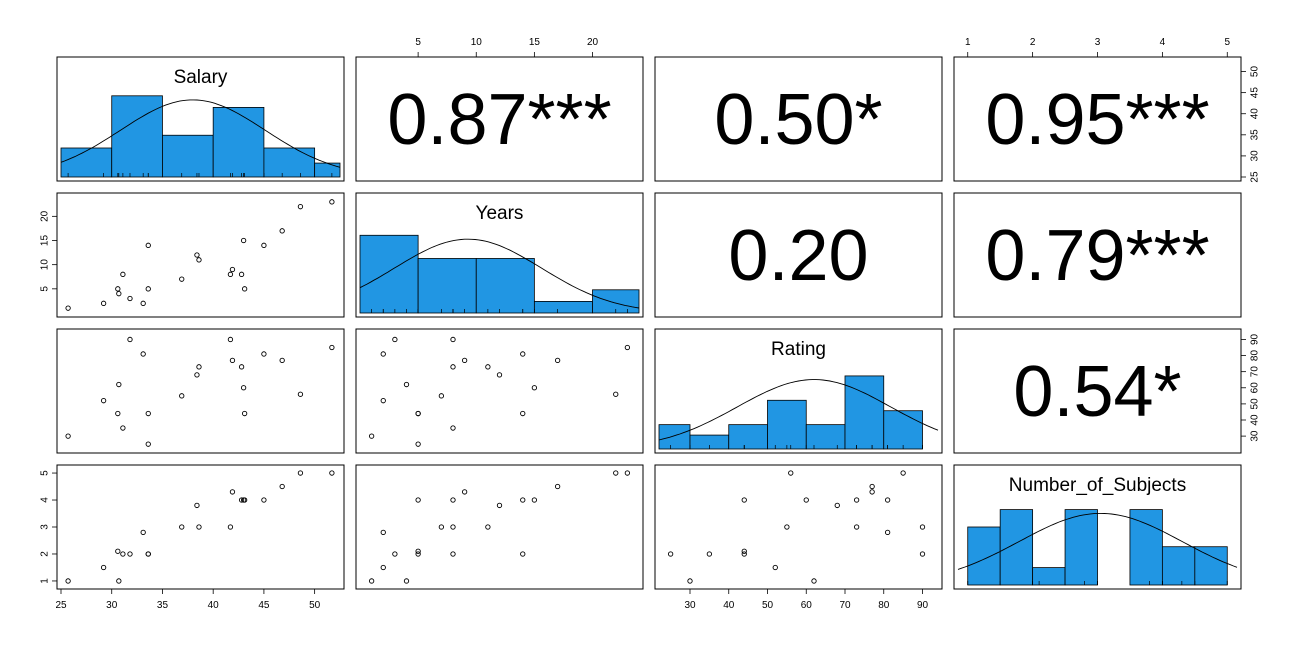  I want to click on right-axis-rating-tick-label-5: 80, so click(1255, 356).